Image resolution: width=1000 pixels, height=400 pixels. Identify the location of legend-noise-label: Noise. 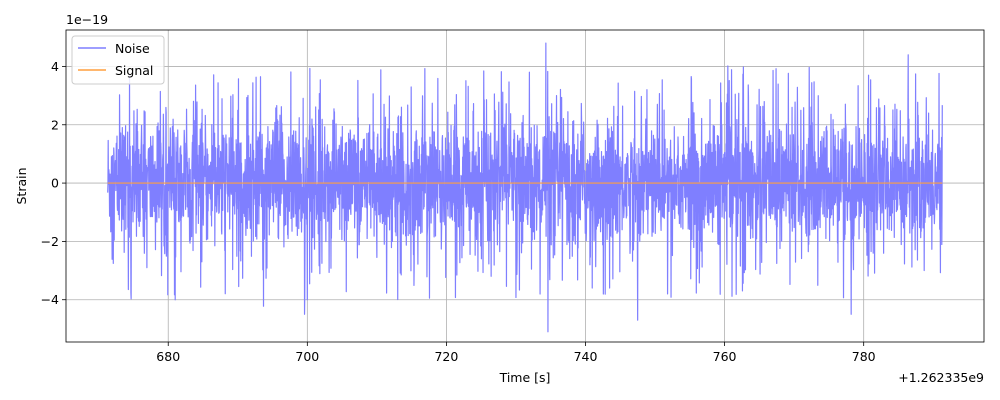
(132, 48).